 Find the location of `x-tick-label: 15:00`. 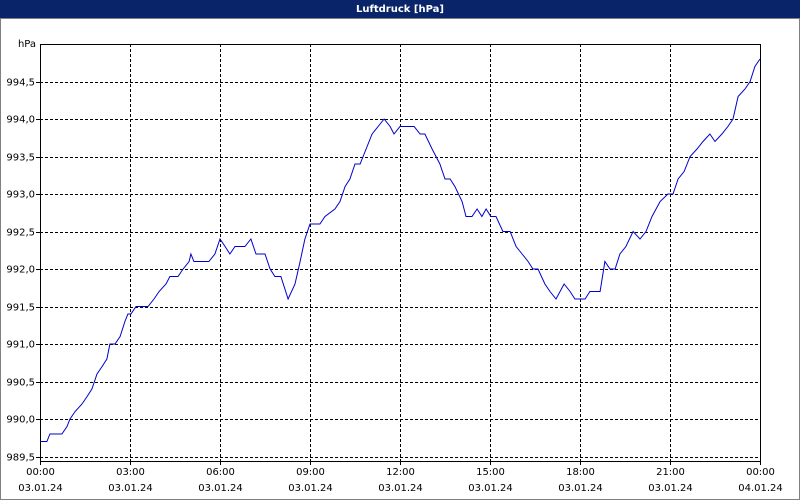

x-tick-label: 15:00 is located at coordinates (490, 472).